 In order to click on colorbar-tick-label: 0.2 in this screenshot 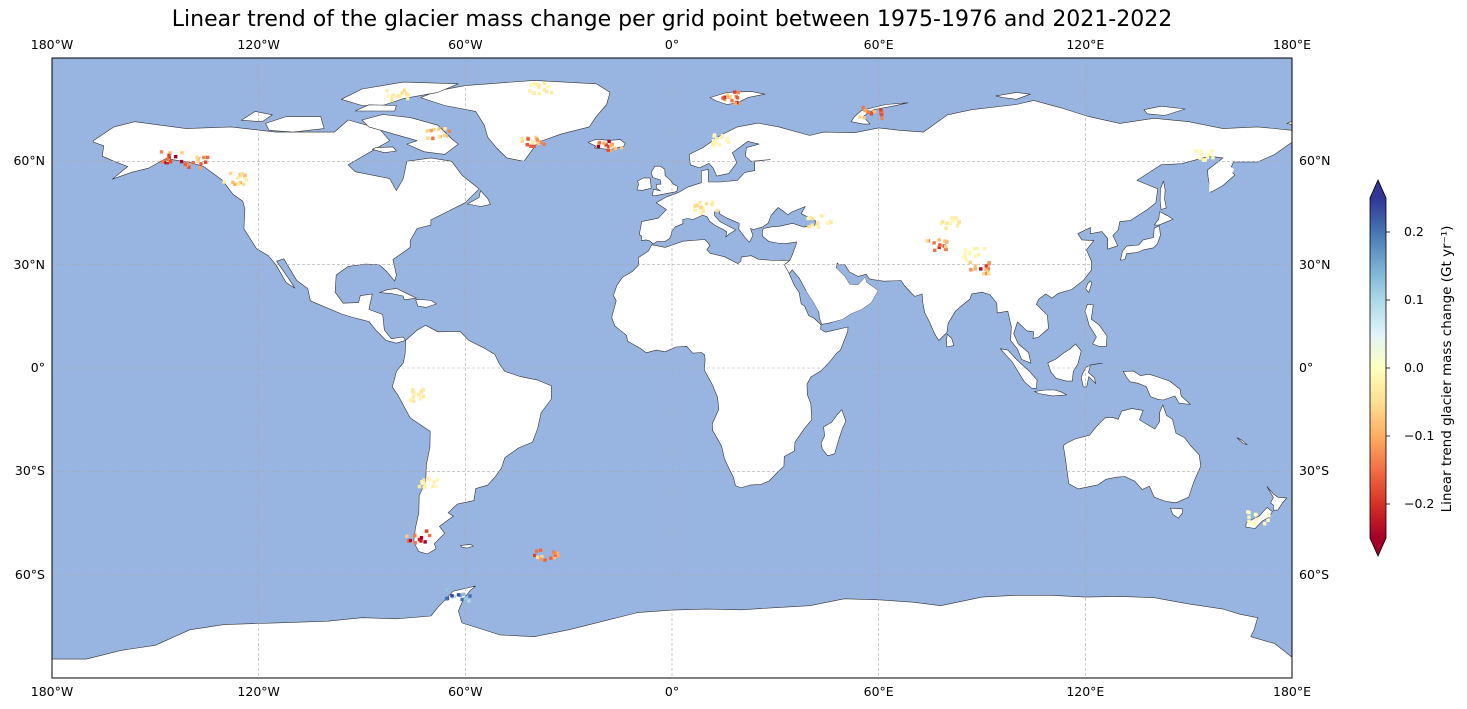, I will do `click(1414, 231)`.